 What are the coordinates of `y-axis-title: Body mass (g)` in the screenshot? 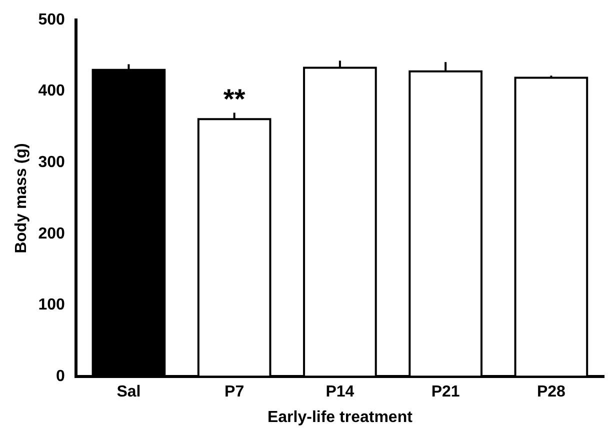 It's located at (21, 198).